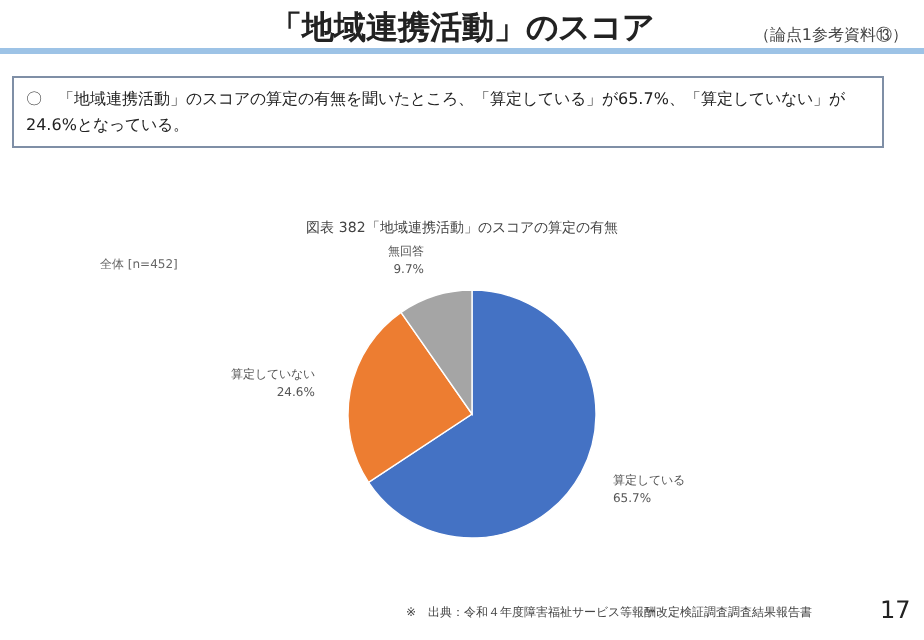 The height and width of the screenshot is (640, 924). What do you see at coordinates (830, 35) in the screenshot?
I see `text: （論点1参考資料⑬）` at bounding box center [830, 35].